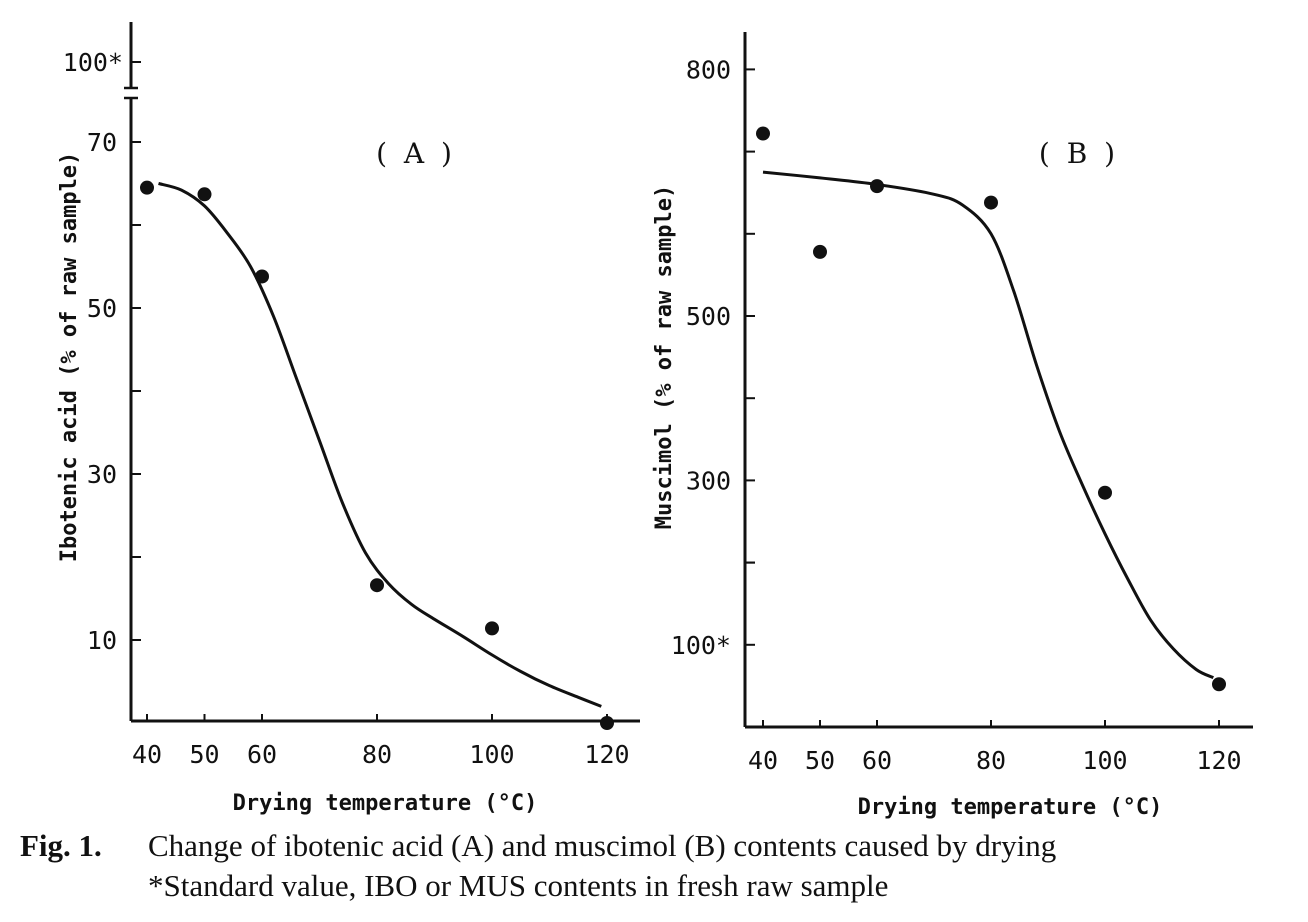  What do you see at coordinates (147, 754) in the screenshot?
I see `panel-a-x-tick-label: 40` at bounding box center [147, 754].